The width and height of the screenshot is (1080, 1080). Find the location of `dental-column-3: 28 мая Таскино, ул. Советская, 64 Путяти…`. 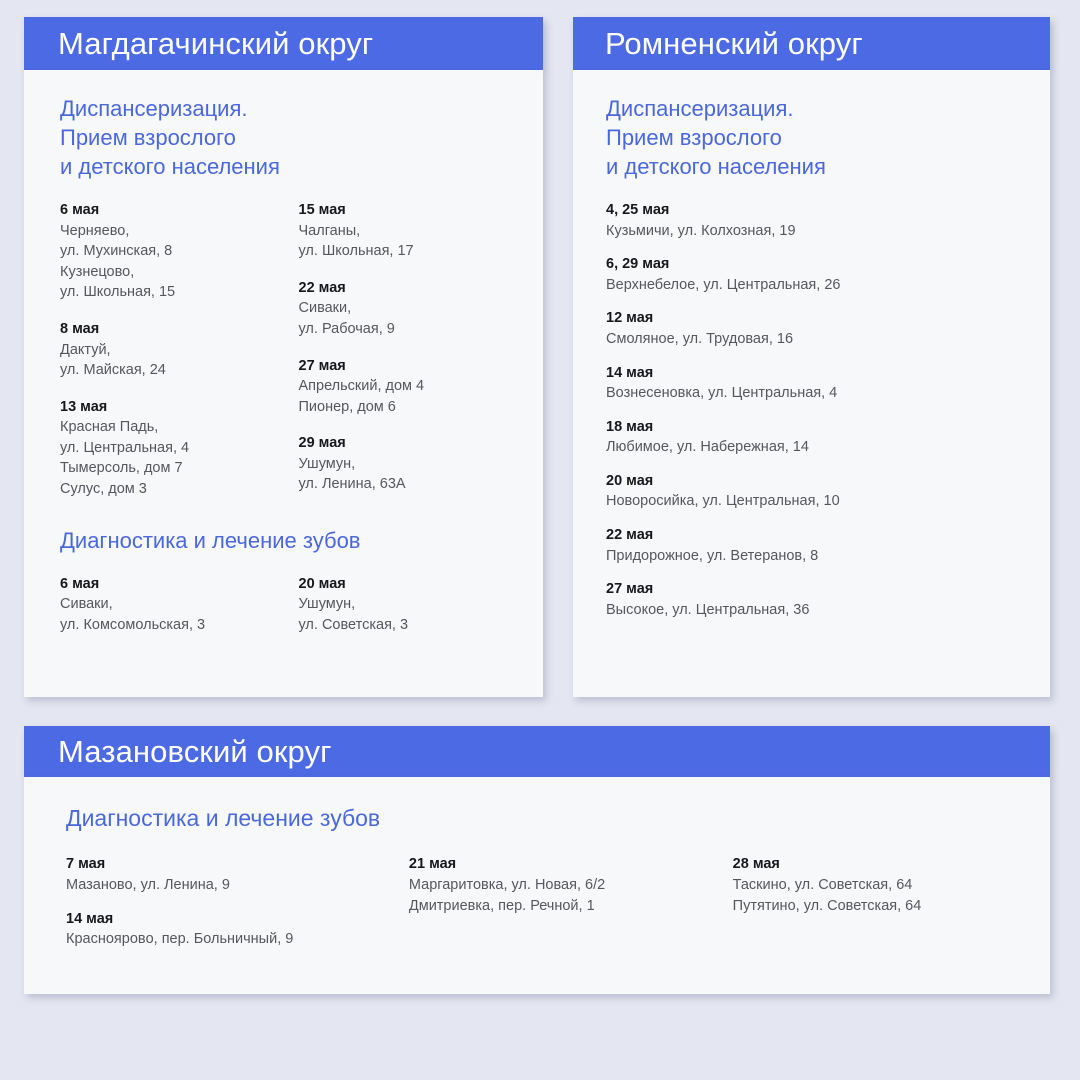

dental-column-3: 28 мая Таскино, ул. Советская, 64 Путяти… is located at coordinates (876, 909).